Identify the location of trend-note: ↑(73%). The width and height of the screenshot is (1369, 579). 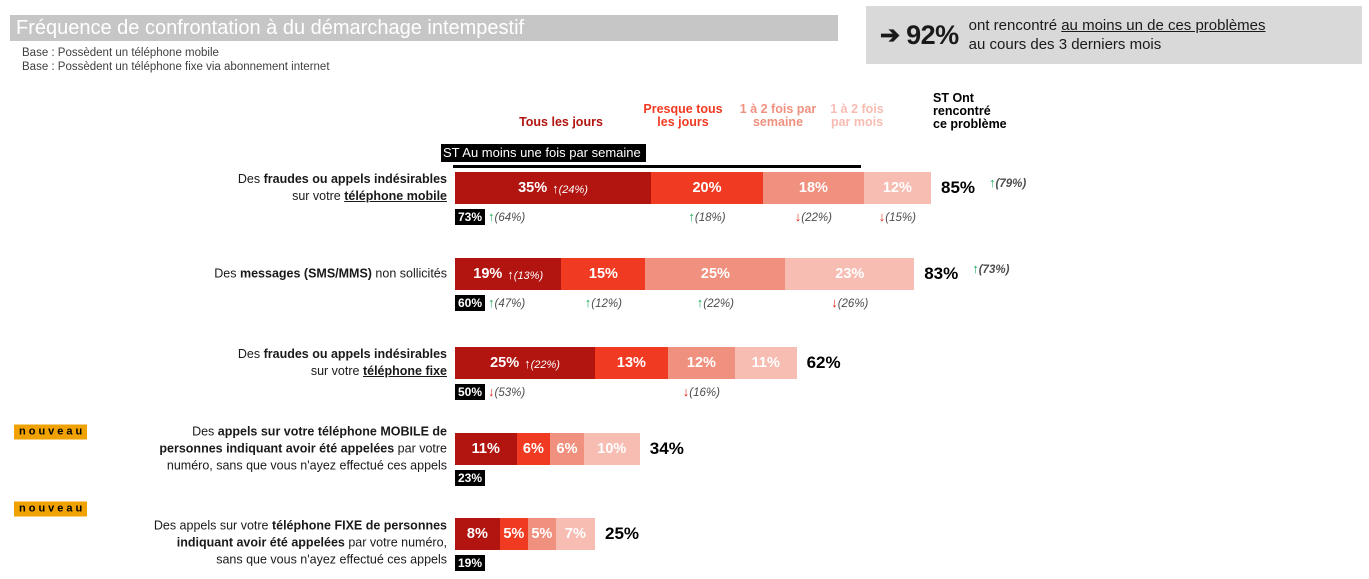
(991, 268).